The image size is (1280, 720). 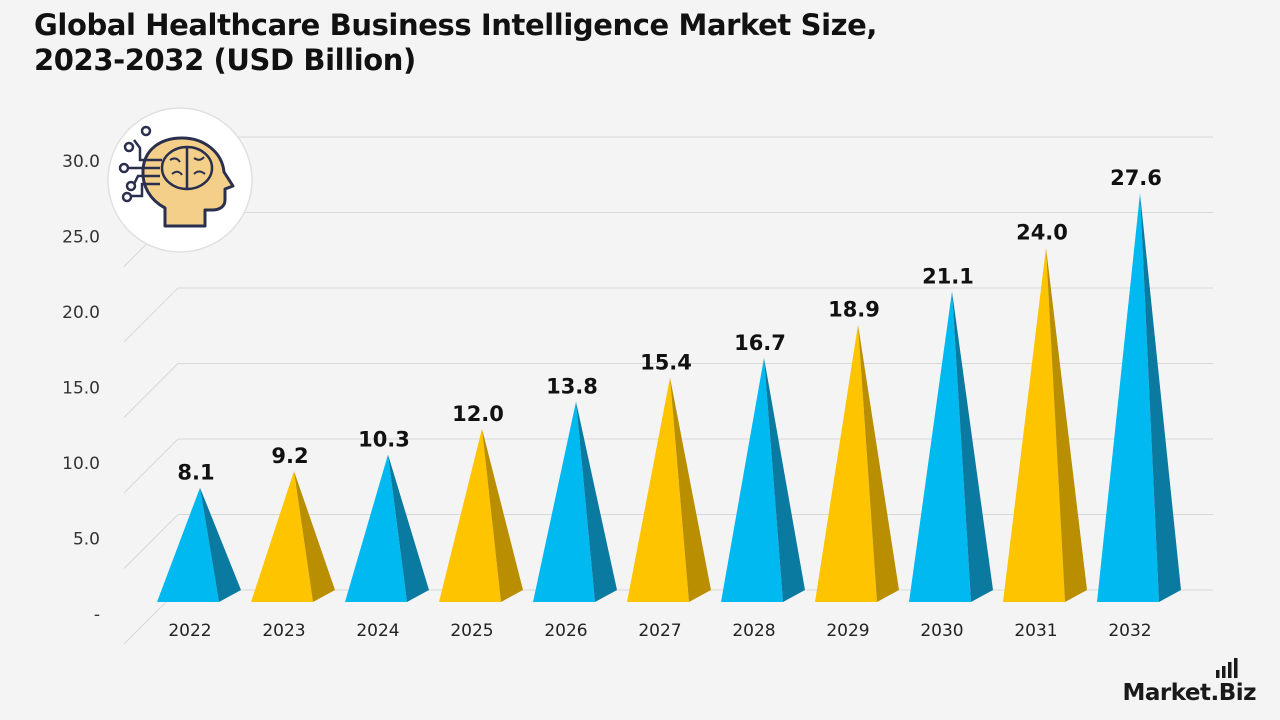 I want to click on x-tick-label: 2027, so click(x=659, y=631).